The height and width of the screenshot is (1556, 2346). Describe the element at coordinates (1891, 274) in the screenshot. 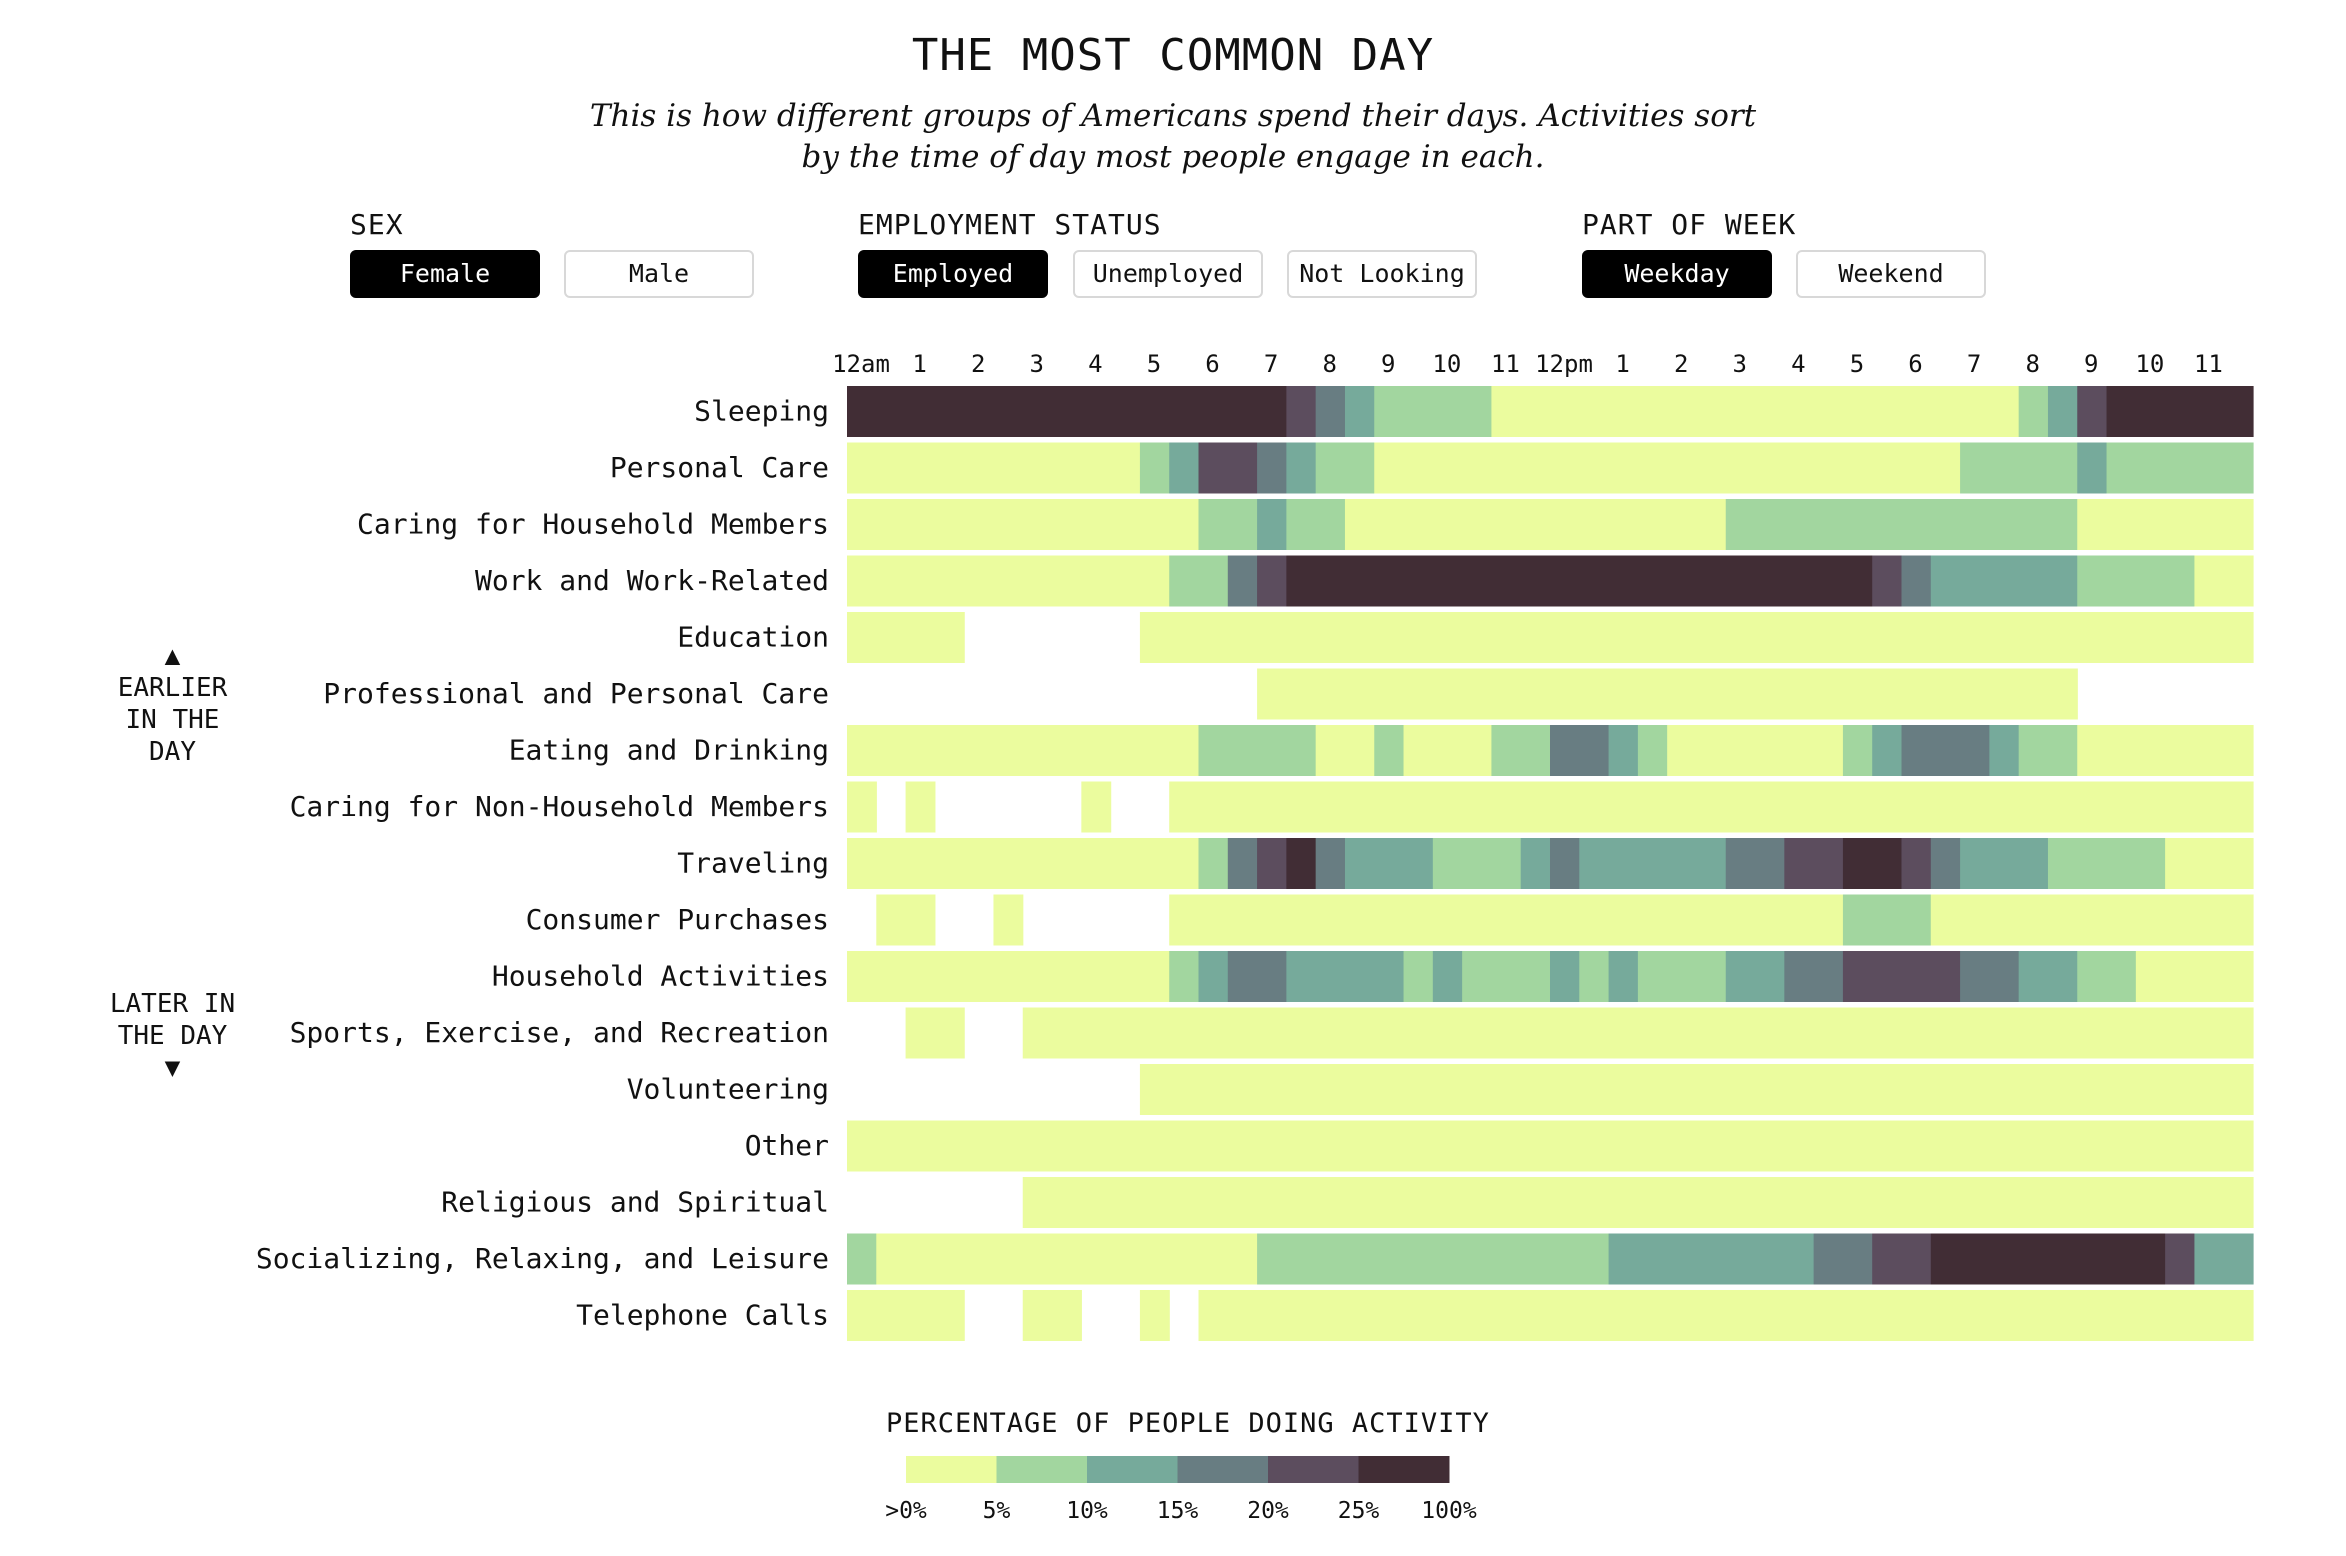

I see `weekend-button: Weekend` at that location.